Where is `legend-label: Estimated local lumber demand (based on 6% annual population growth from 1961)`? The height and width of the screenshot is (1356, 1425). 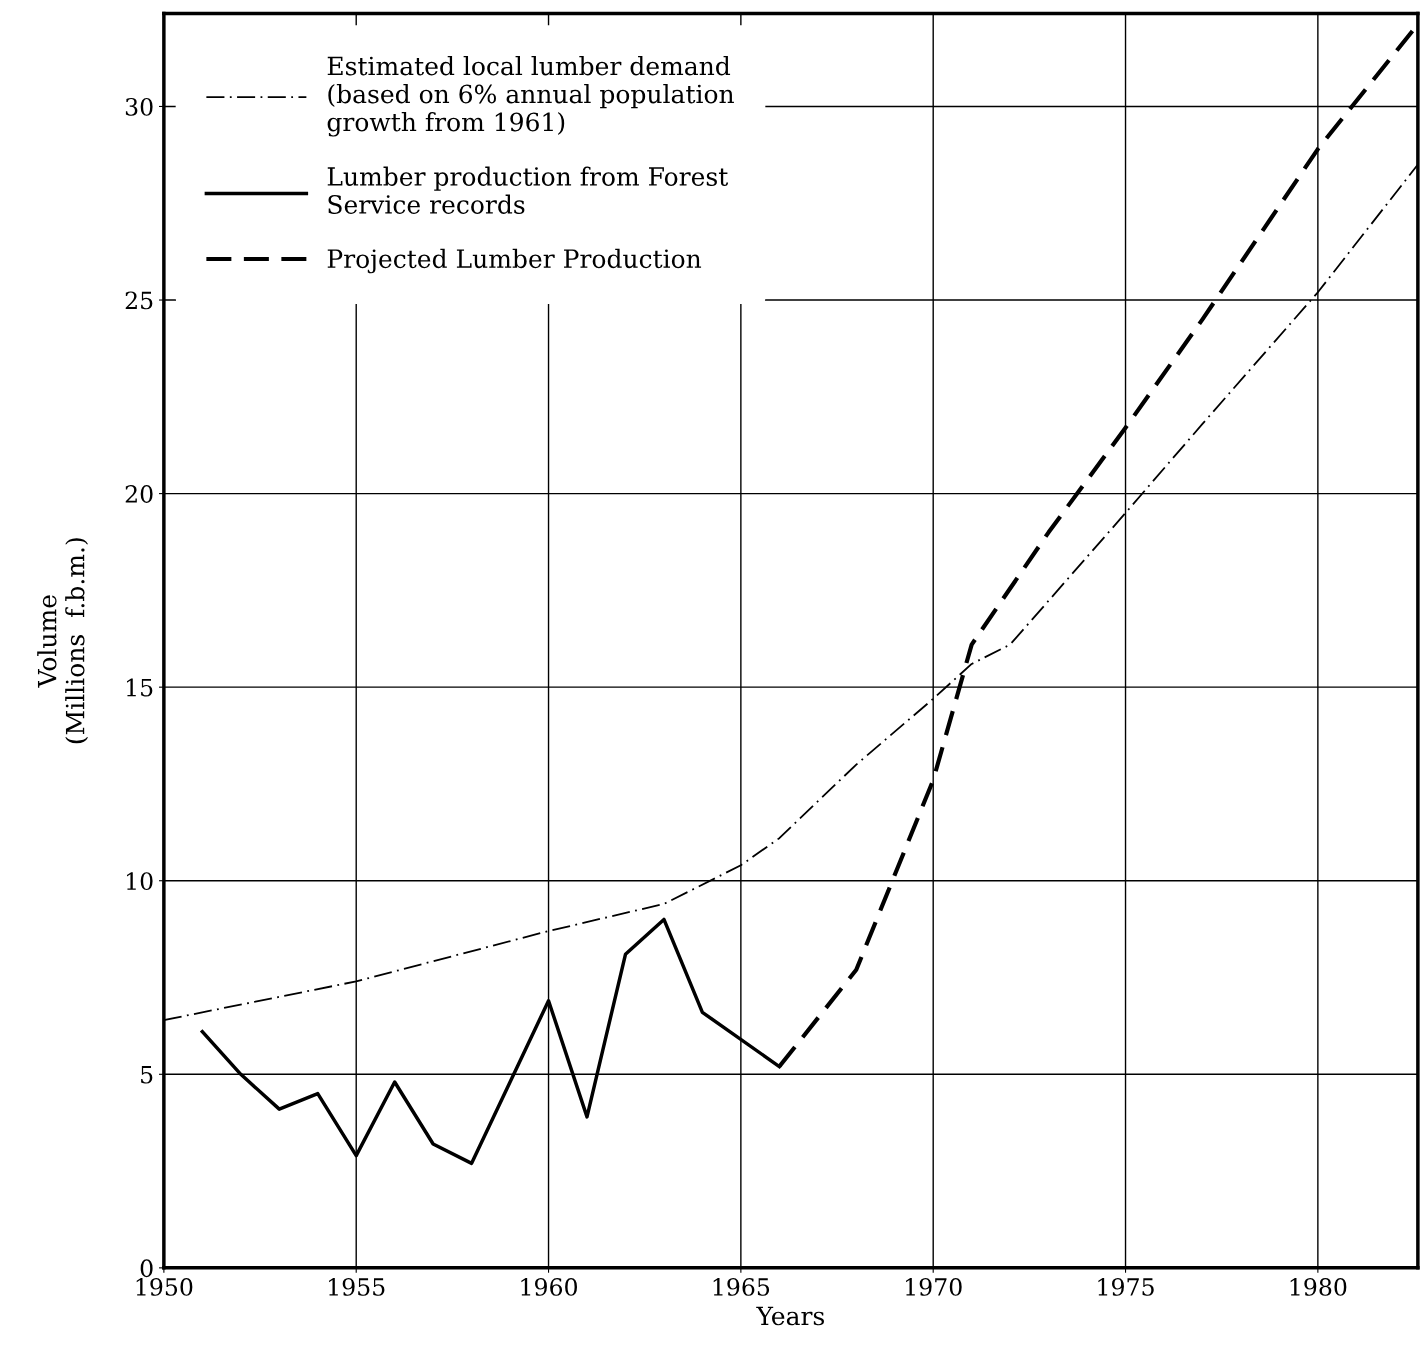
legend-label: Estimated local lumber demand (based on 6% annual population growth from 1961) is located at coordinates (530, 96).